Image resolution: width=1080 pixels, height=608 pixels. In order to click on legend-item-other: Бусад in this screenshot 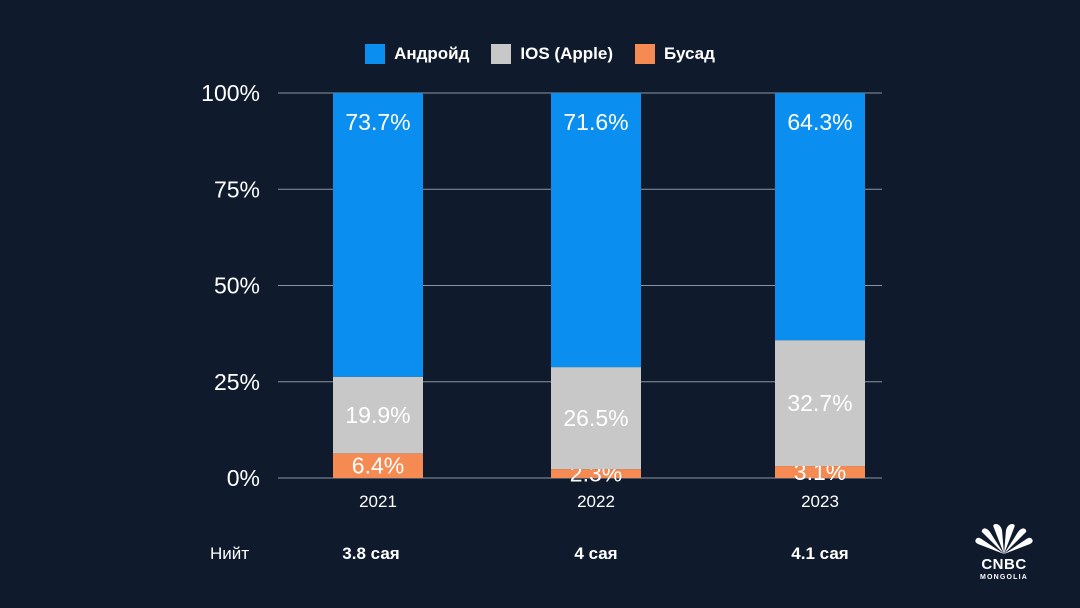, I will do `click(674, 54)`.